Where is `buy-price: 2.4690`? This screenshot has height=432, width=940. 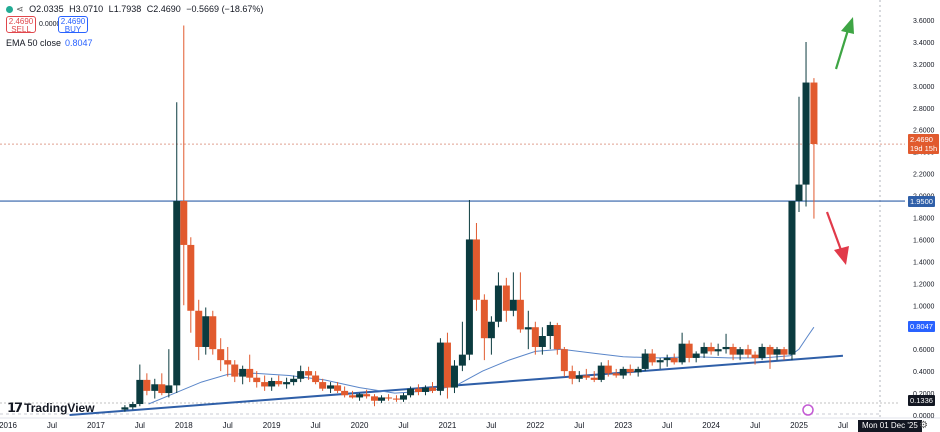
buy-price: 2.4690 is located at coordinates (73, 21).